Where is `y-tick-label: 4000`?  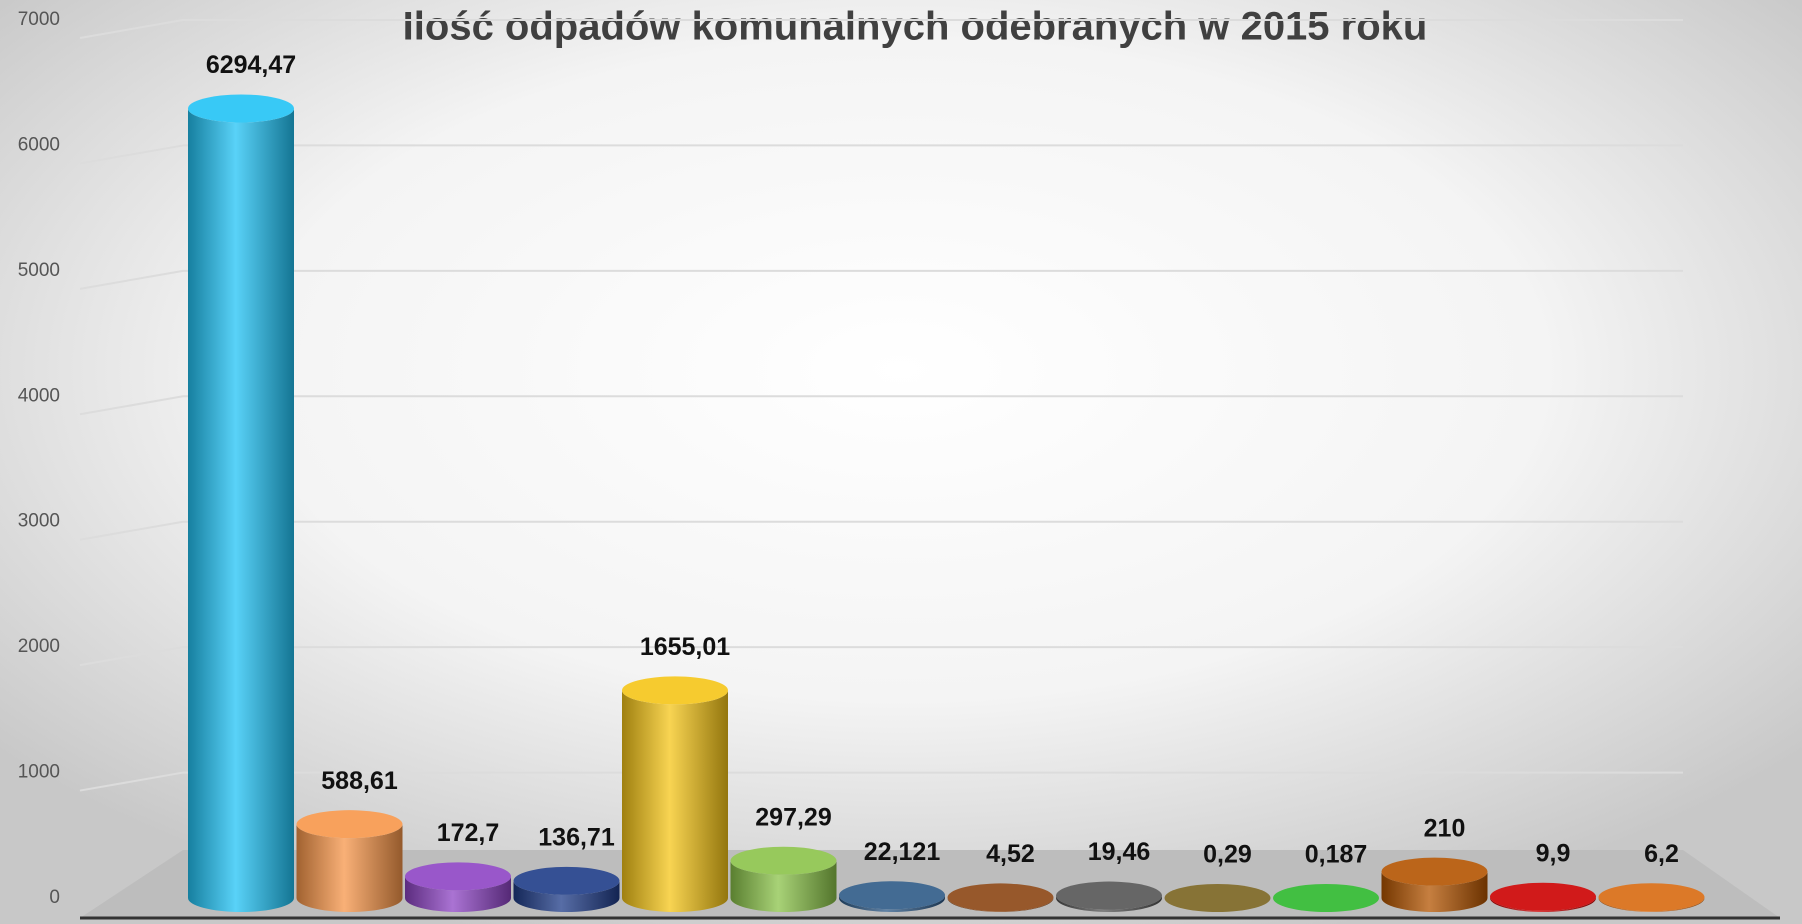 y-tick-label: 4000 is located at coordinates (39, 395).